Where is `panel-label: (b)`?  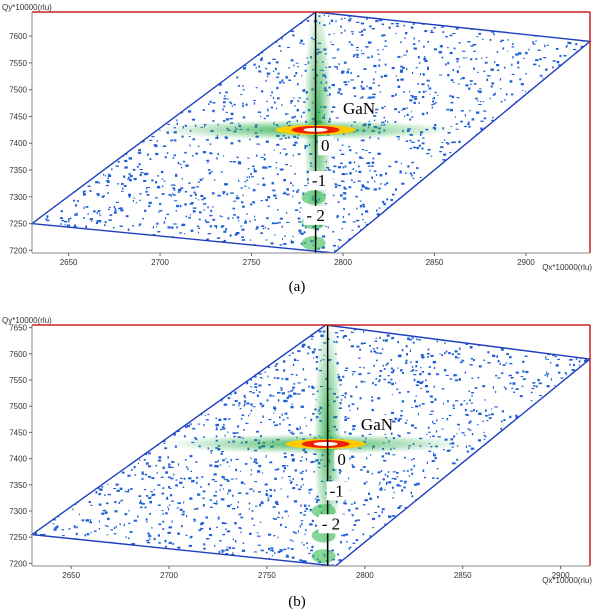
panel-label: (b) is located at coordinates (297, 602).